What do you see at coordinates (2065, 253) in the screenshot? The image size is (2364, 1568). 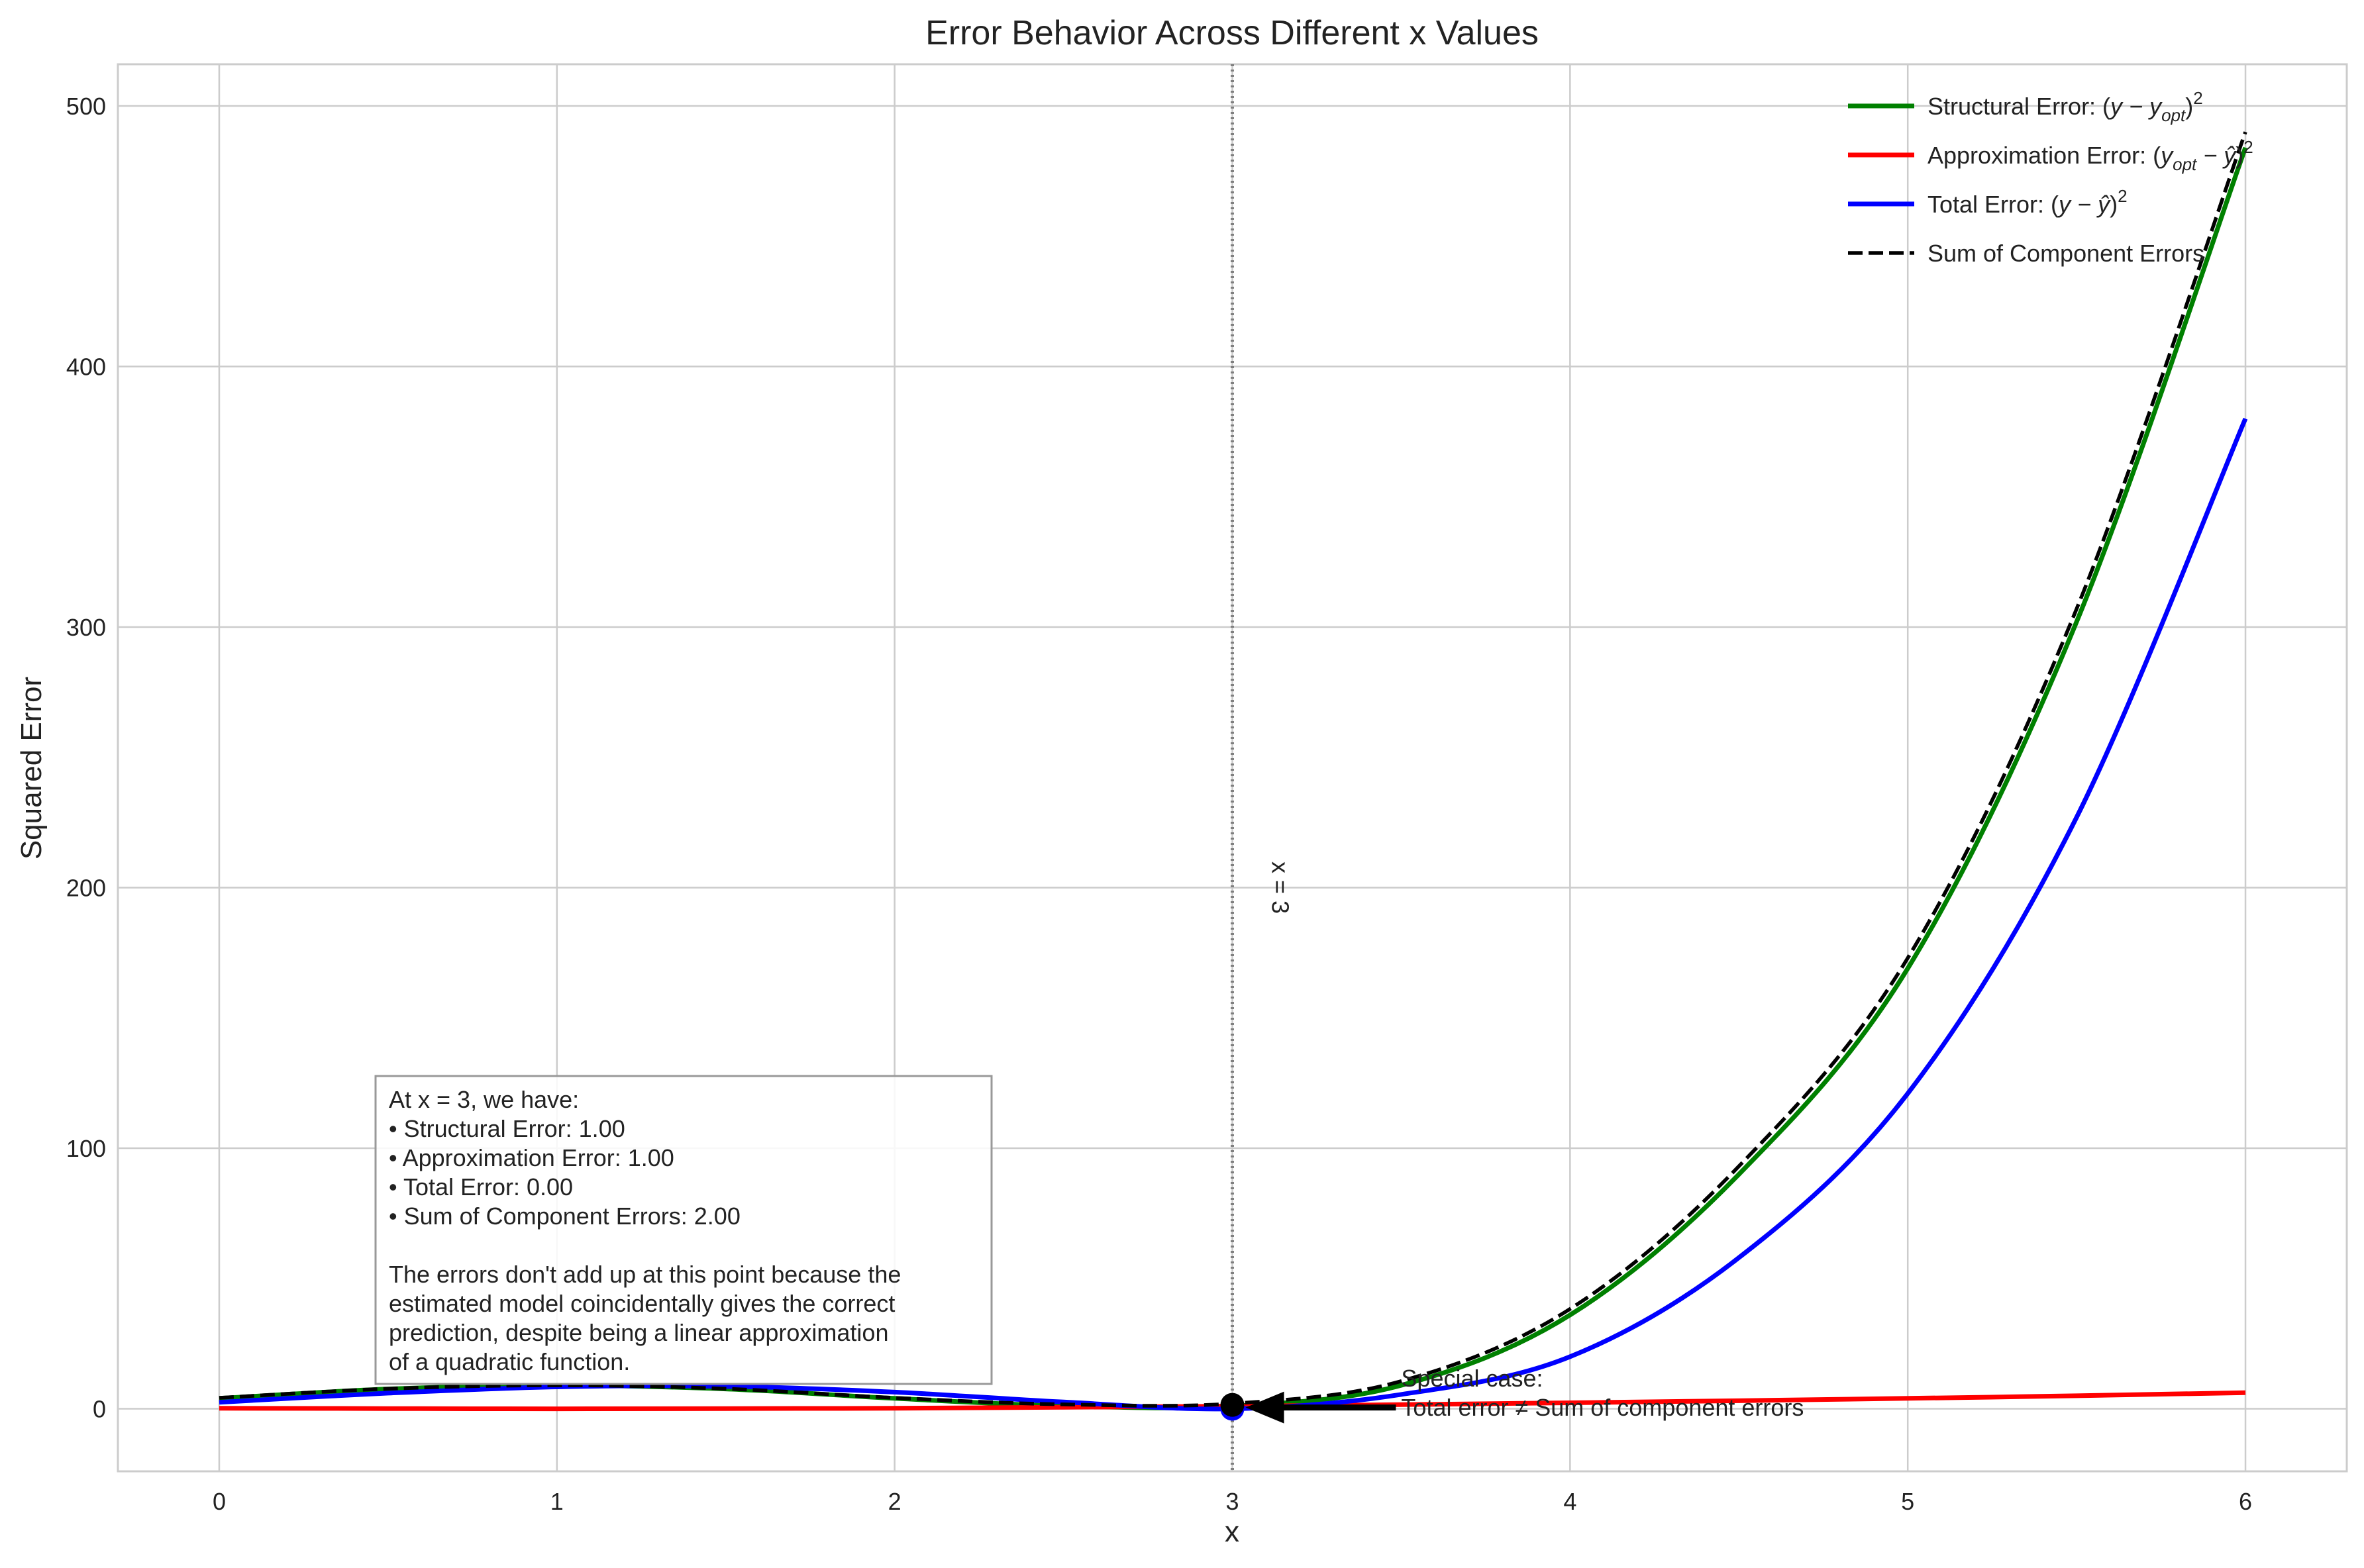 I see `legend-label: Sum of Component Errors` at bounding box center [2065, 253].